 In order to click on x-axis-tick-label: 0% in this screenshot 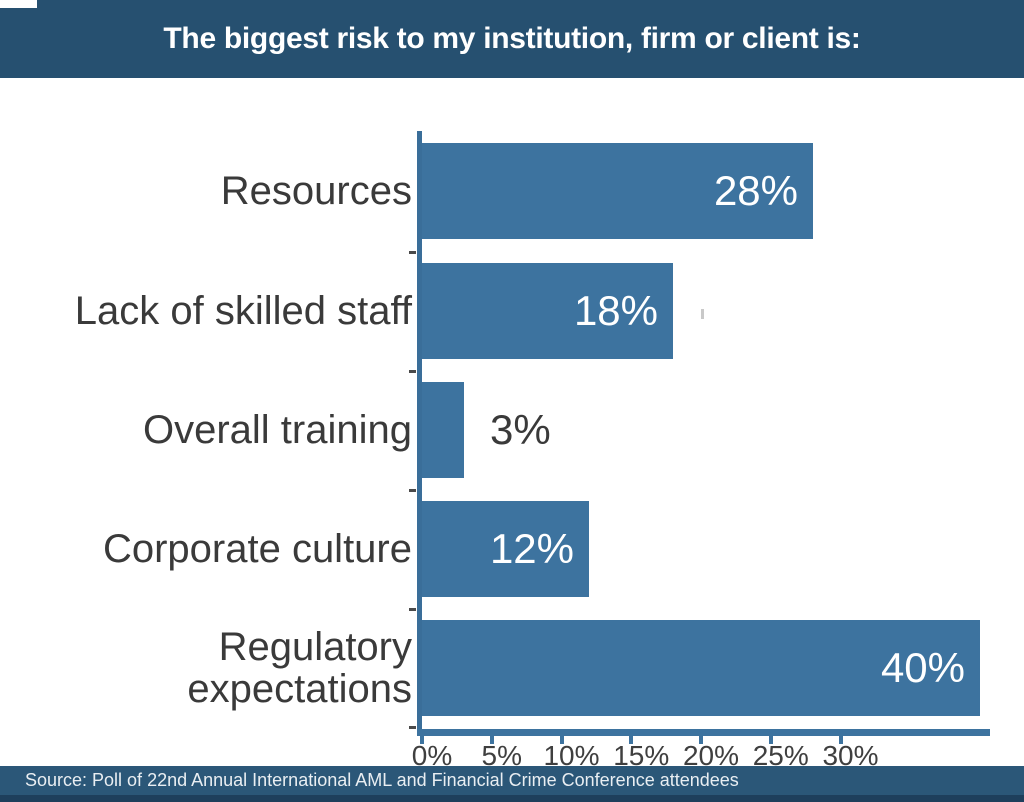, I will do `click(432, 755)`.